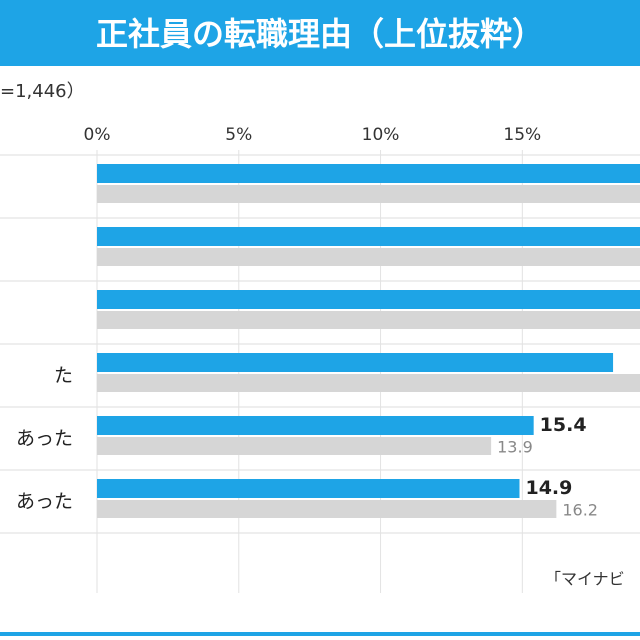  Describe the element at coordinates (97, 135) in the screenshot. I see `x-tick-label: 0%` at that location.